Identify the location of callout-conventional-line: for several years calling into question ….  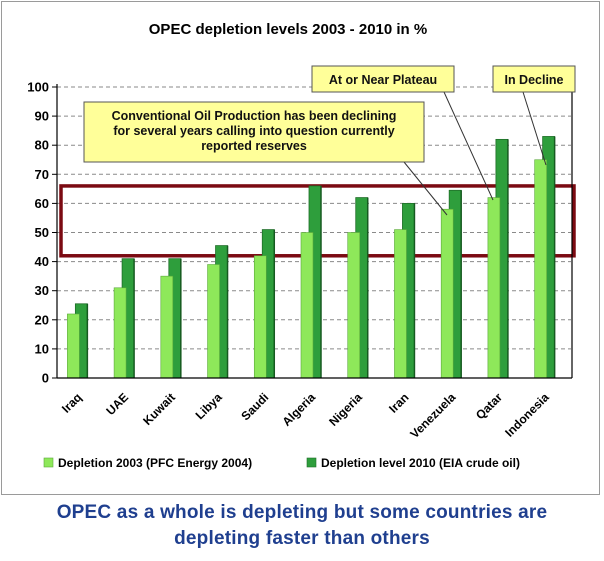
(253, 131).